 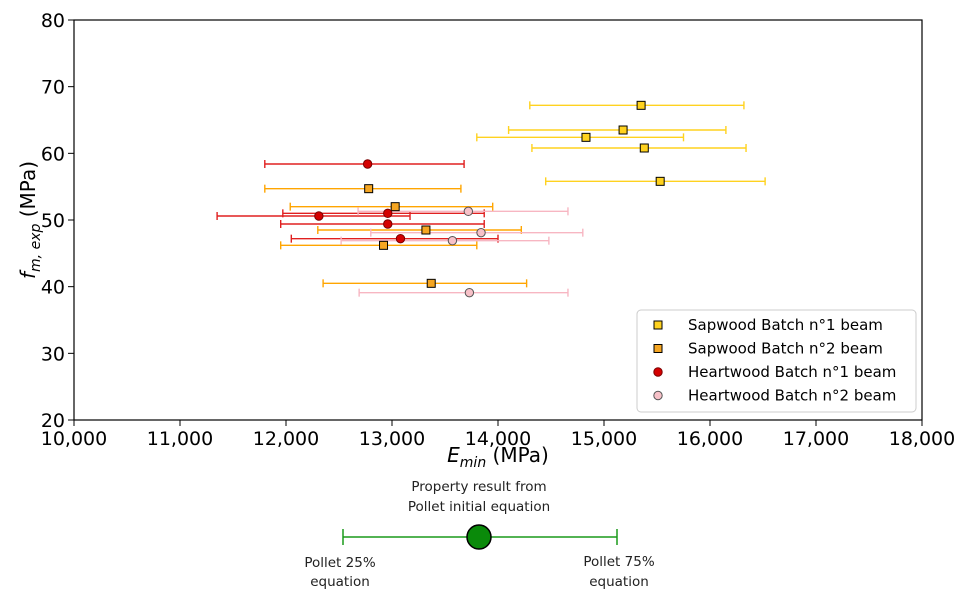 I want to click on legend-marker-heartwood-batch-n-1-beam, so click(x=658, y=372).